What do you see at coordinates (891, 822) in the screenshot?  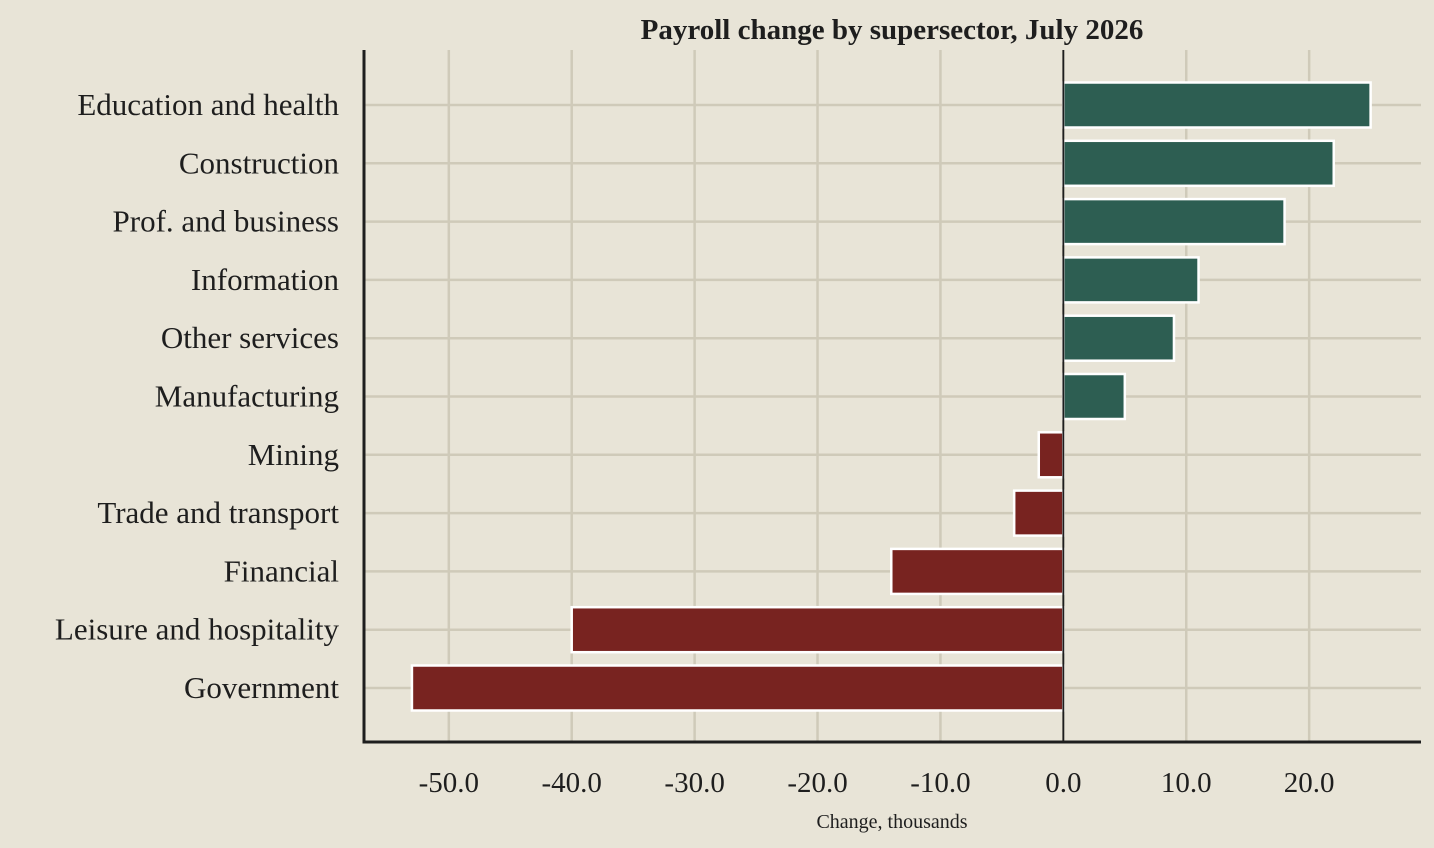 I see `x-axis-label: Change, thousands` at bounding box center [891, 822].